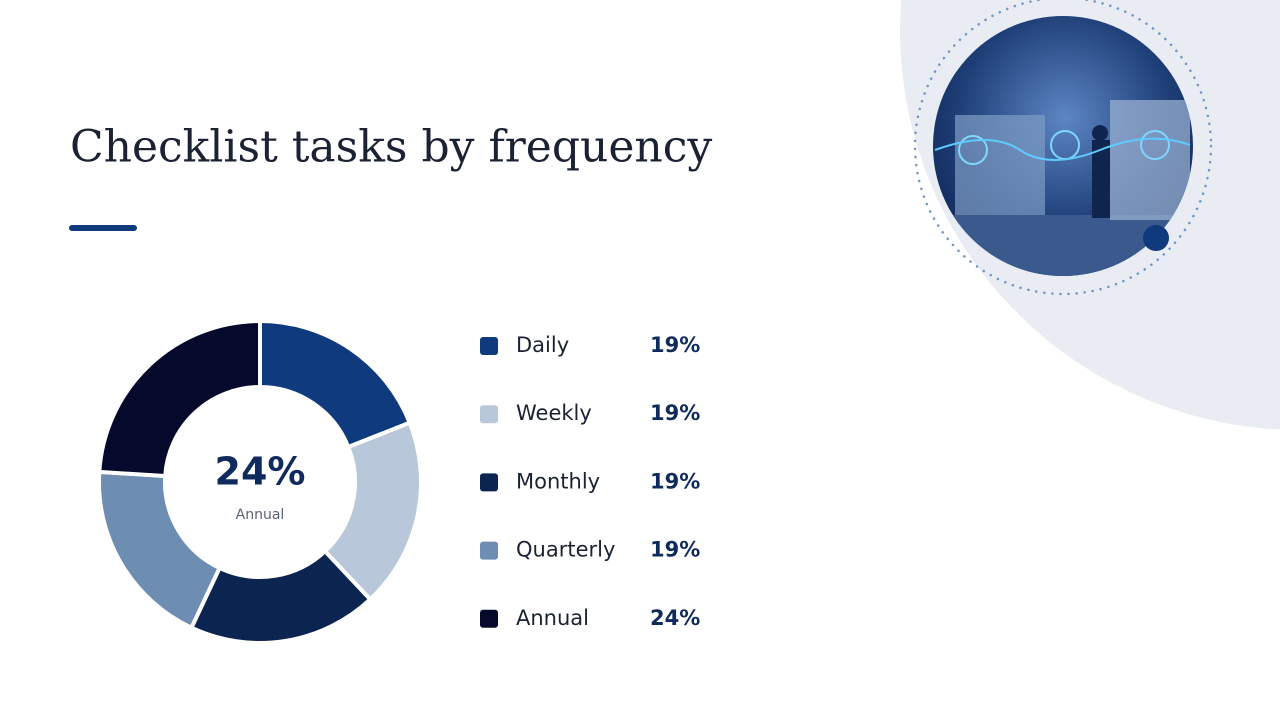 The image size is (1280, 720). Describe the element at coordinates (552, 618) in the screenshot. I see `legend-label: Annual` at that location.